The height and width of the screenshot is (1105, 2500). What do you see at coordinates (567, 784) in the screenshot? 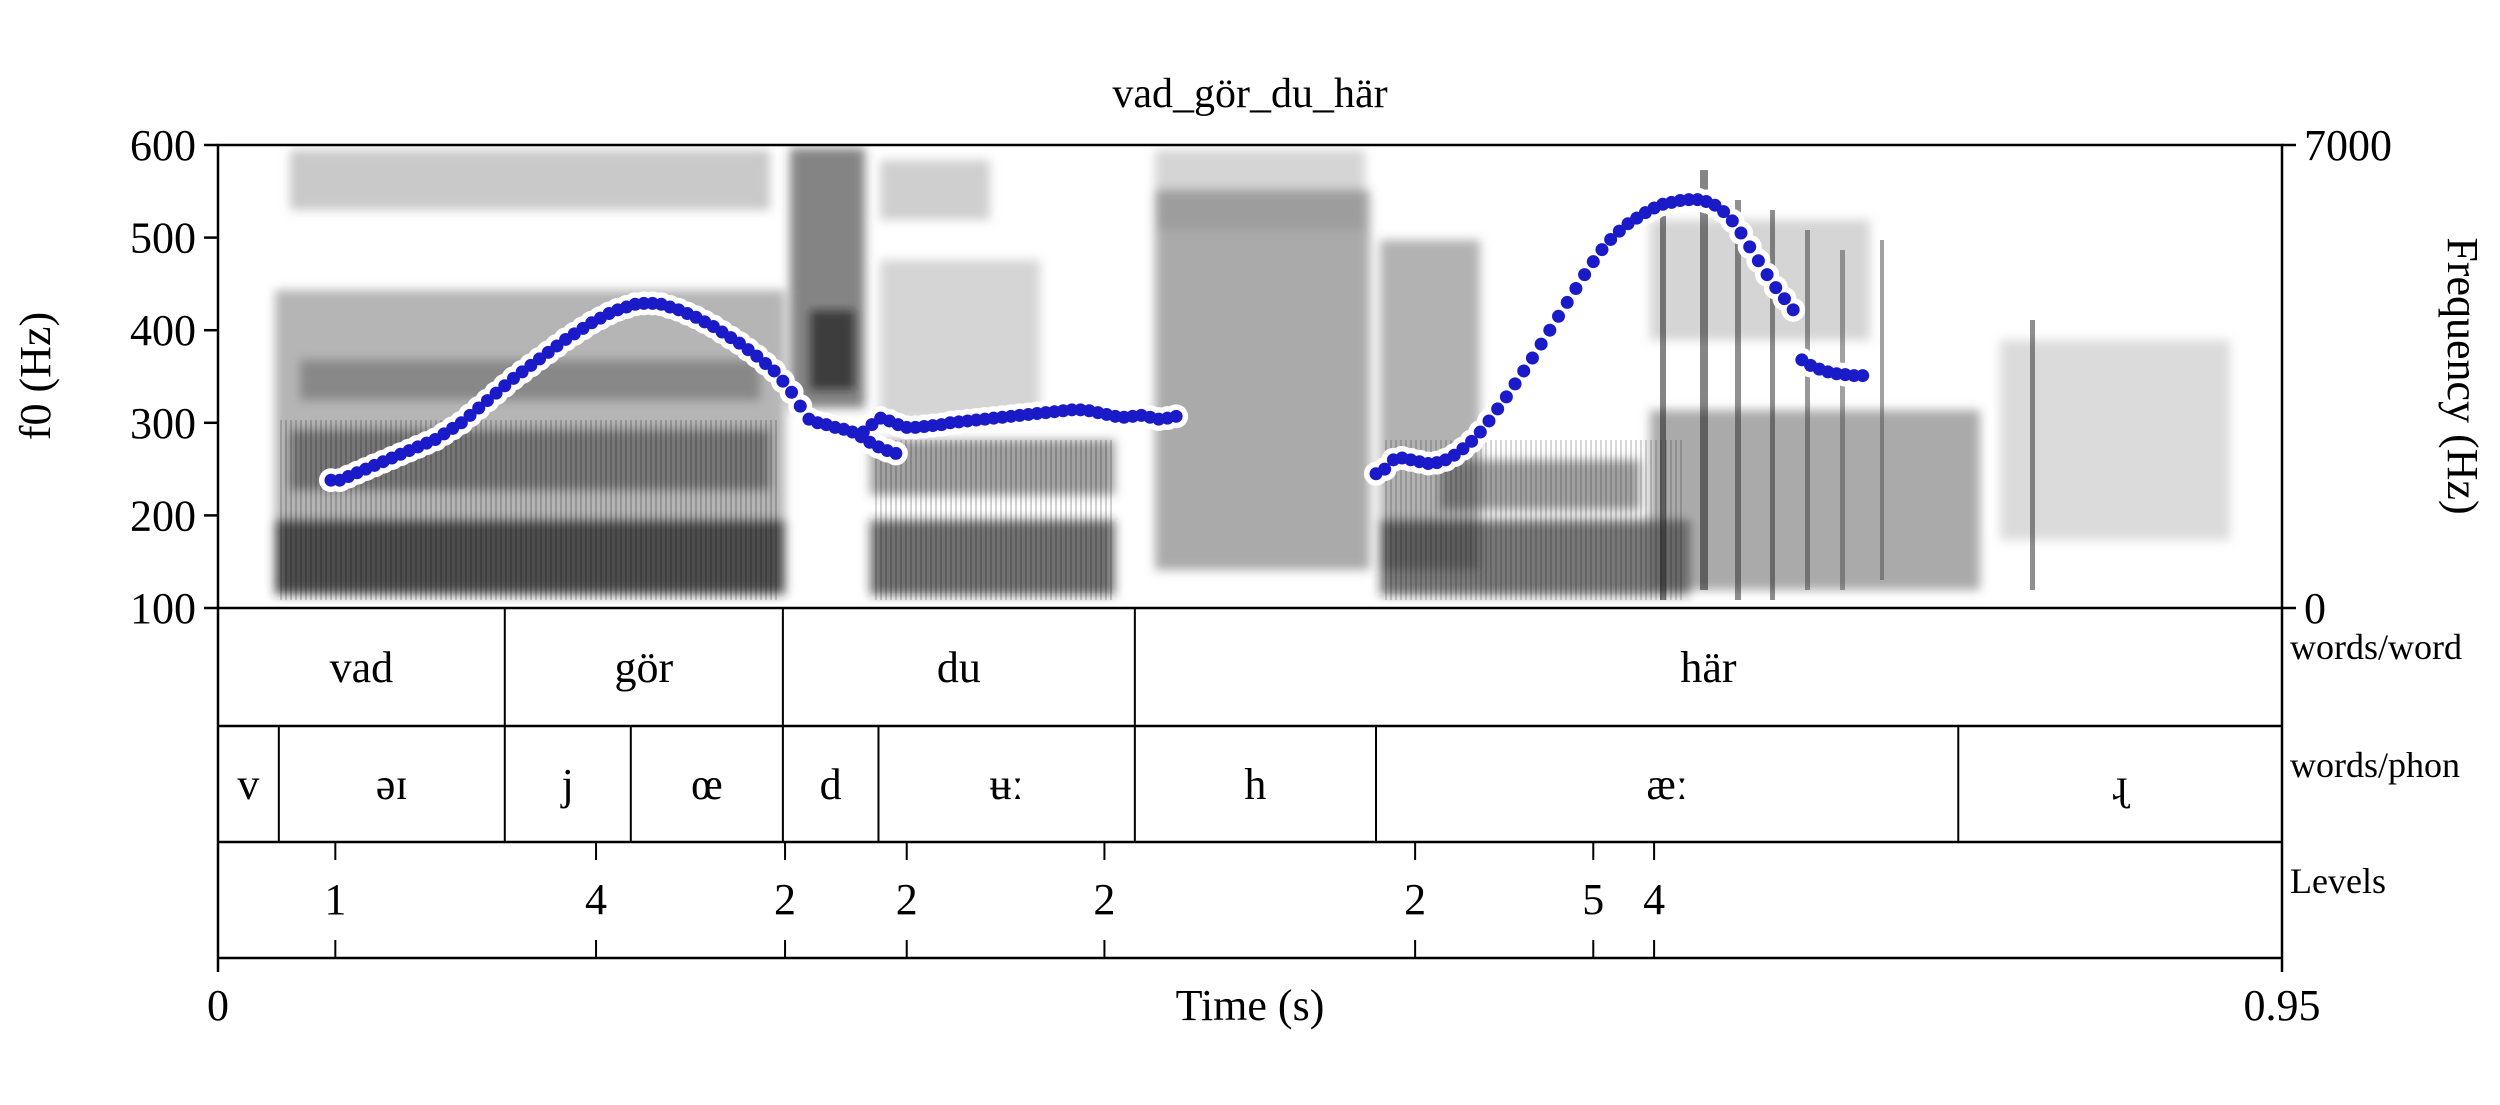
I see `interval-label: j` at bounding box center [567, 784].